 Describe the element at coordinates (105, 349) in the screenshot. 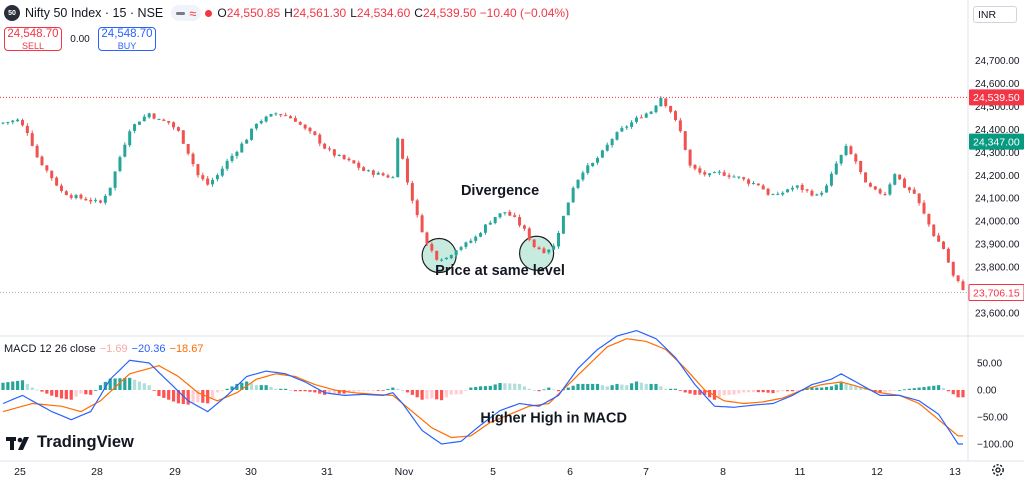

I see `macd-legend: MACD 12 26 close −1.69 −20.36 −18.67` at that location.